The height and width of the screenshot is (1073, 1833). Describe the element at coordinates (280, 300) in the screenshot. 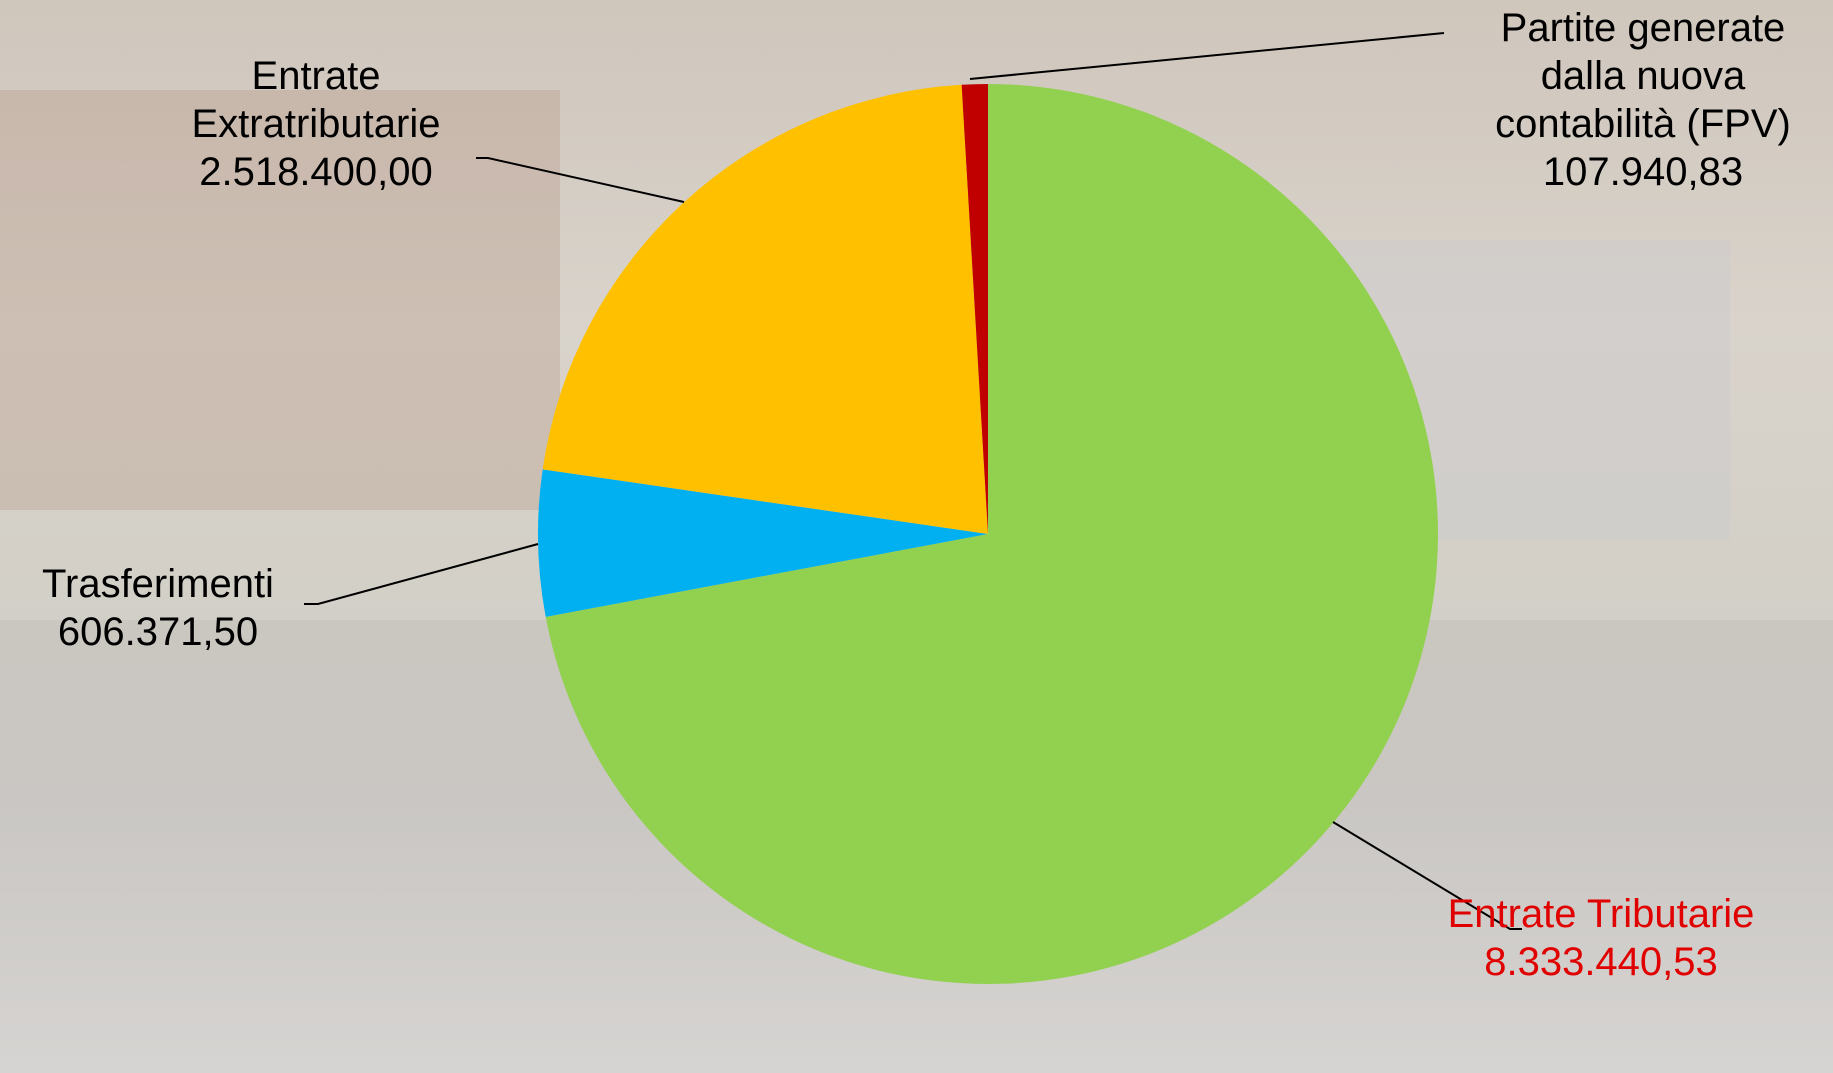

I see `background-photo` at that location.